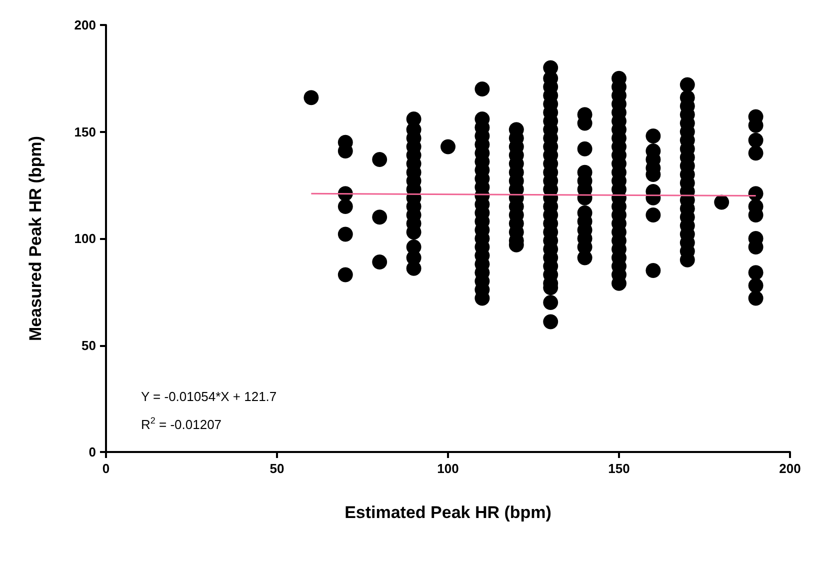 The image size is (817, 568). Describe the element at coordinates (35, 238) in the screenshot. I see `y-axis-title: Measured Peak HR (bpm)` at that location.